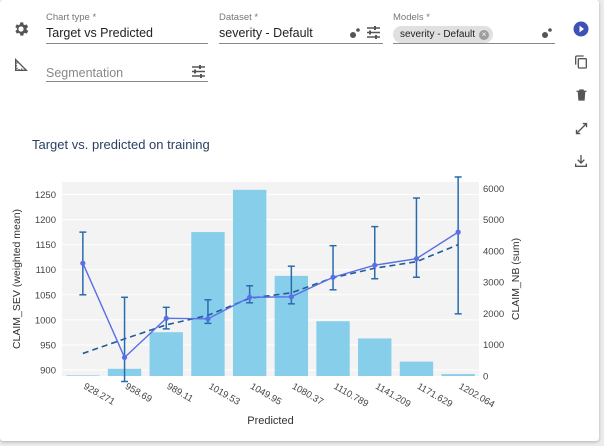  What do you see at coordinates (98, 394) in the screenshot?
I see `x-tick-label: 928.271` at bounding box center [98, 394].